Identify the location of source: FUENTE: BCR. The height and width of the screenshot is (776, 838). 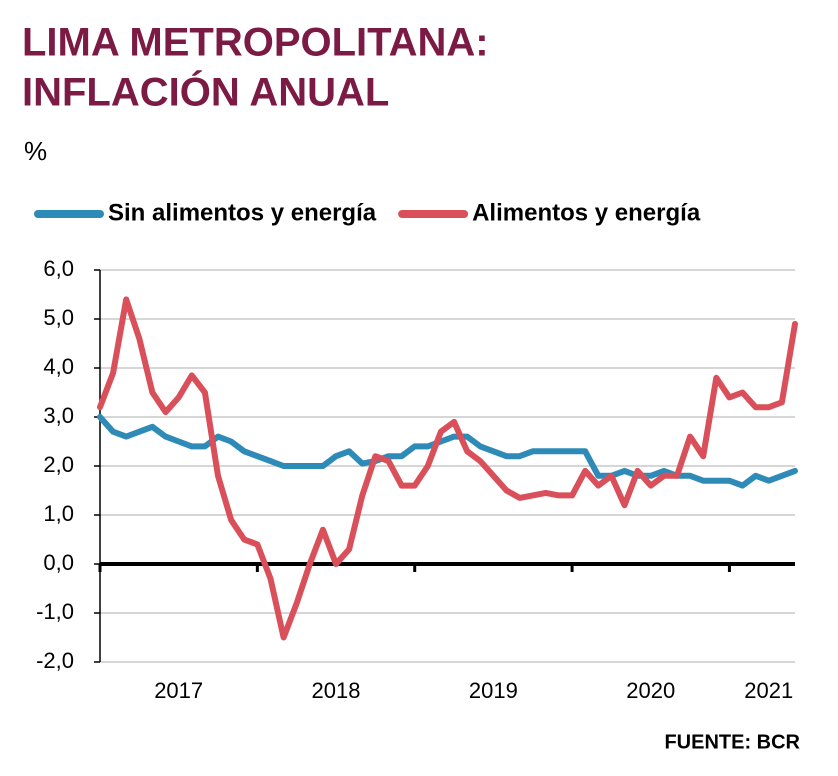
(732, 742).